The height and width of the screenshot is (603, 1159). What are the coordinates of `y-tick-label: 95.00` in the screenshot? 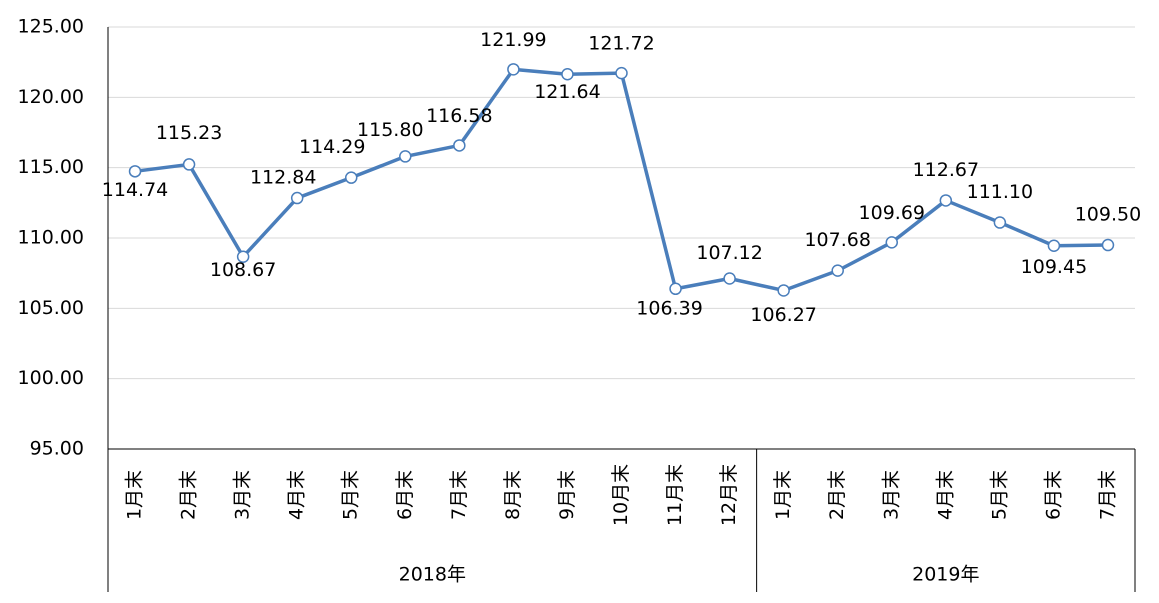 It's located at (57, 449).